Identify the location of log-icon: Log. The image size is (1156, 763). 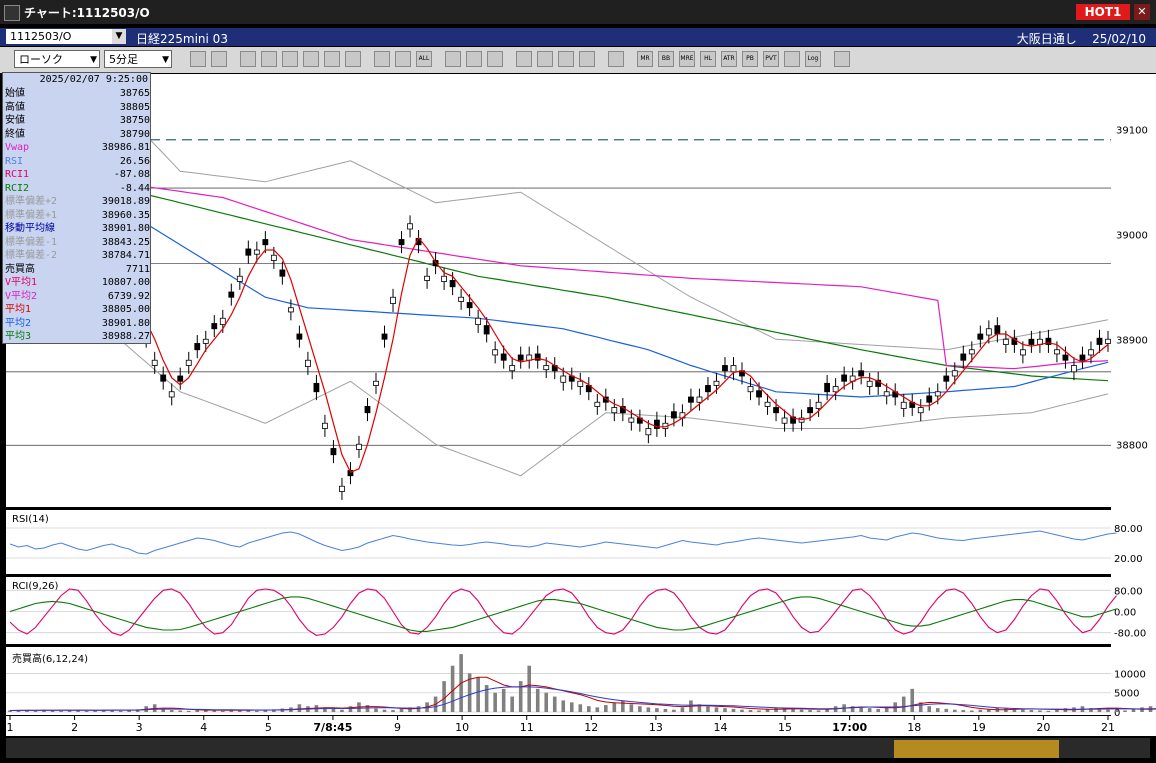
(813, 59).